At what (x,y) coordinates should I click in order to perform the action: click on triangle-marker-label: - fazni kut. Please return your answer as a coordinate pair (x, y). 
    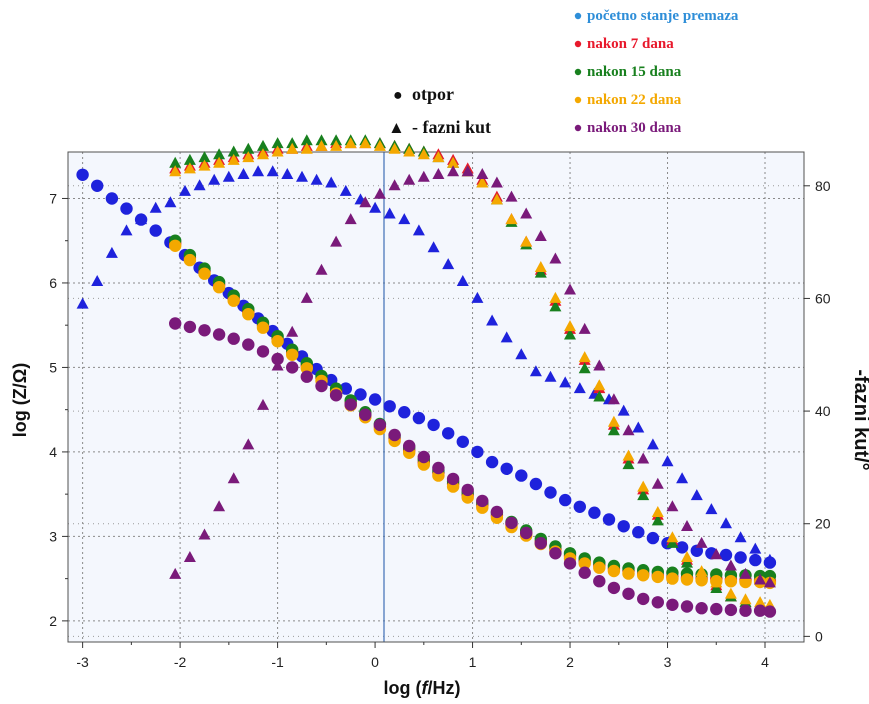
    Looking at the image, I should click on (451, 127).